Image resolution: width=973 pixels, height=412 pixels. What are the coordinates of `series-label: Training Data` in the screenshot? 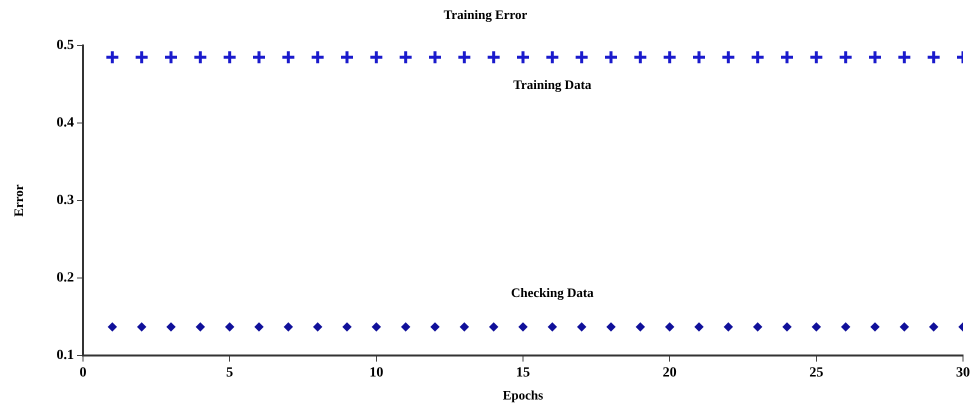 It's located at (552, 84).